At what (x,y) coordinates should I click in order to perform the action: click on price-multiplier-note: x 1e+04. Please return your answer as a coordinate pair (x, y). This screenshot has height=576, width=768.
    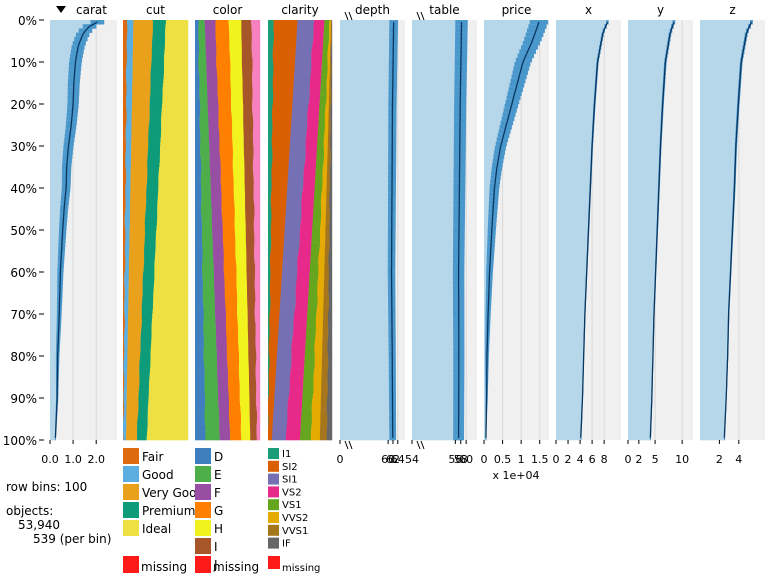
    Looking at the image, I should click on (516, 475).